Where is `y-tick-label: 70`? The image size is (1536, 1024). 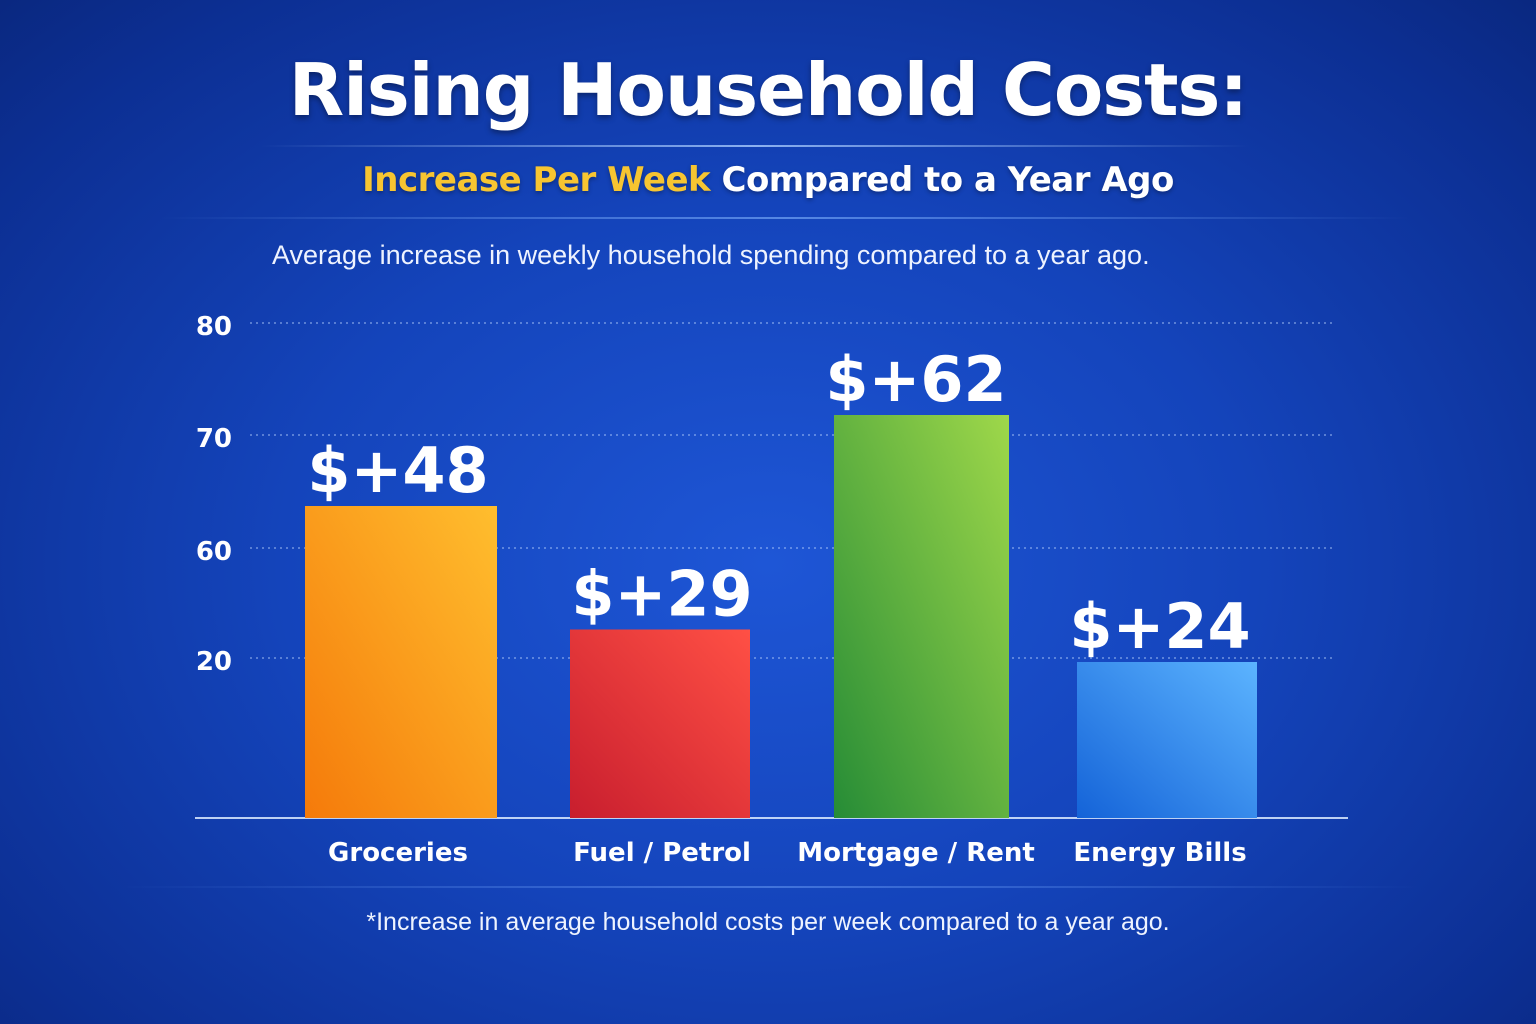 y-tick-label: 70 is located at coordinates (214, 439).